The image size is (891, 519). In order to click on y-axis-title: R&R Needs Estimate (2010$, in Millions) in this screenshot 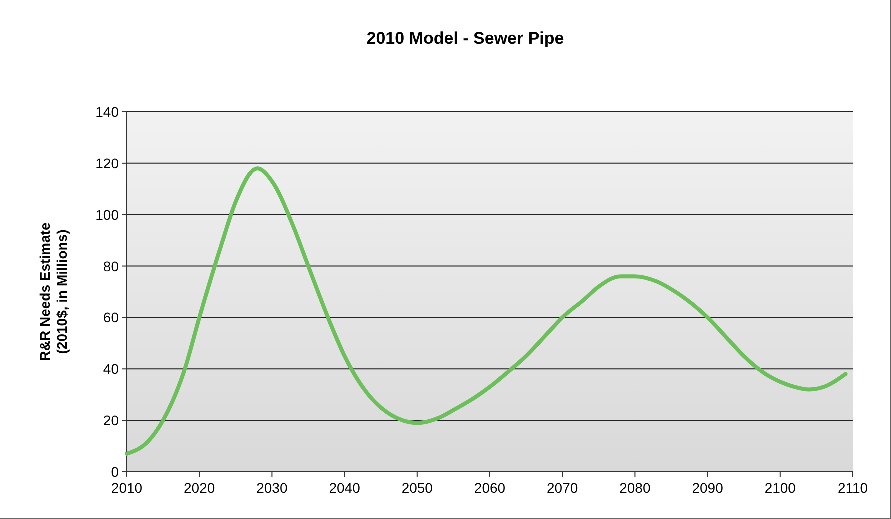, I will do `click(53, 292)`.